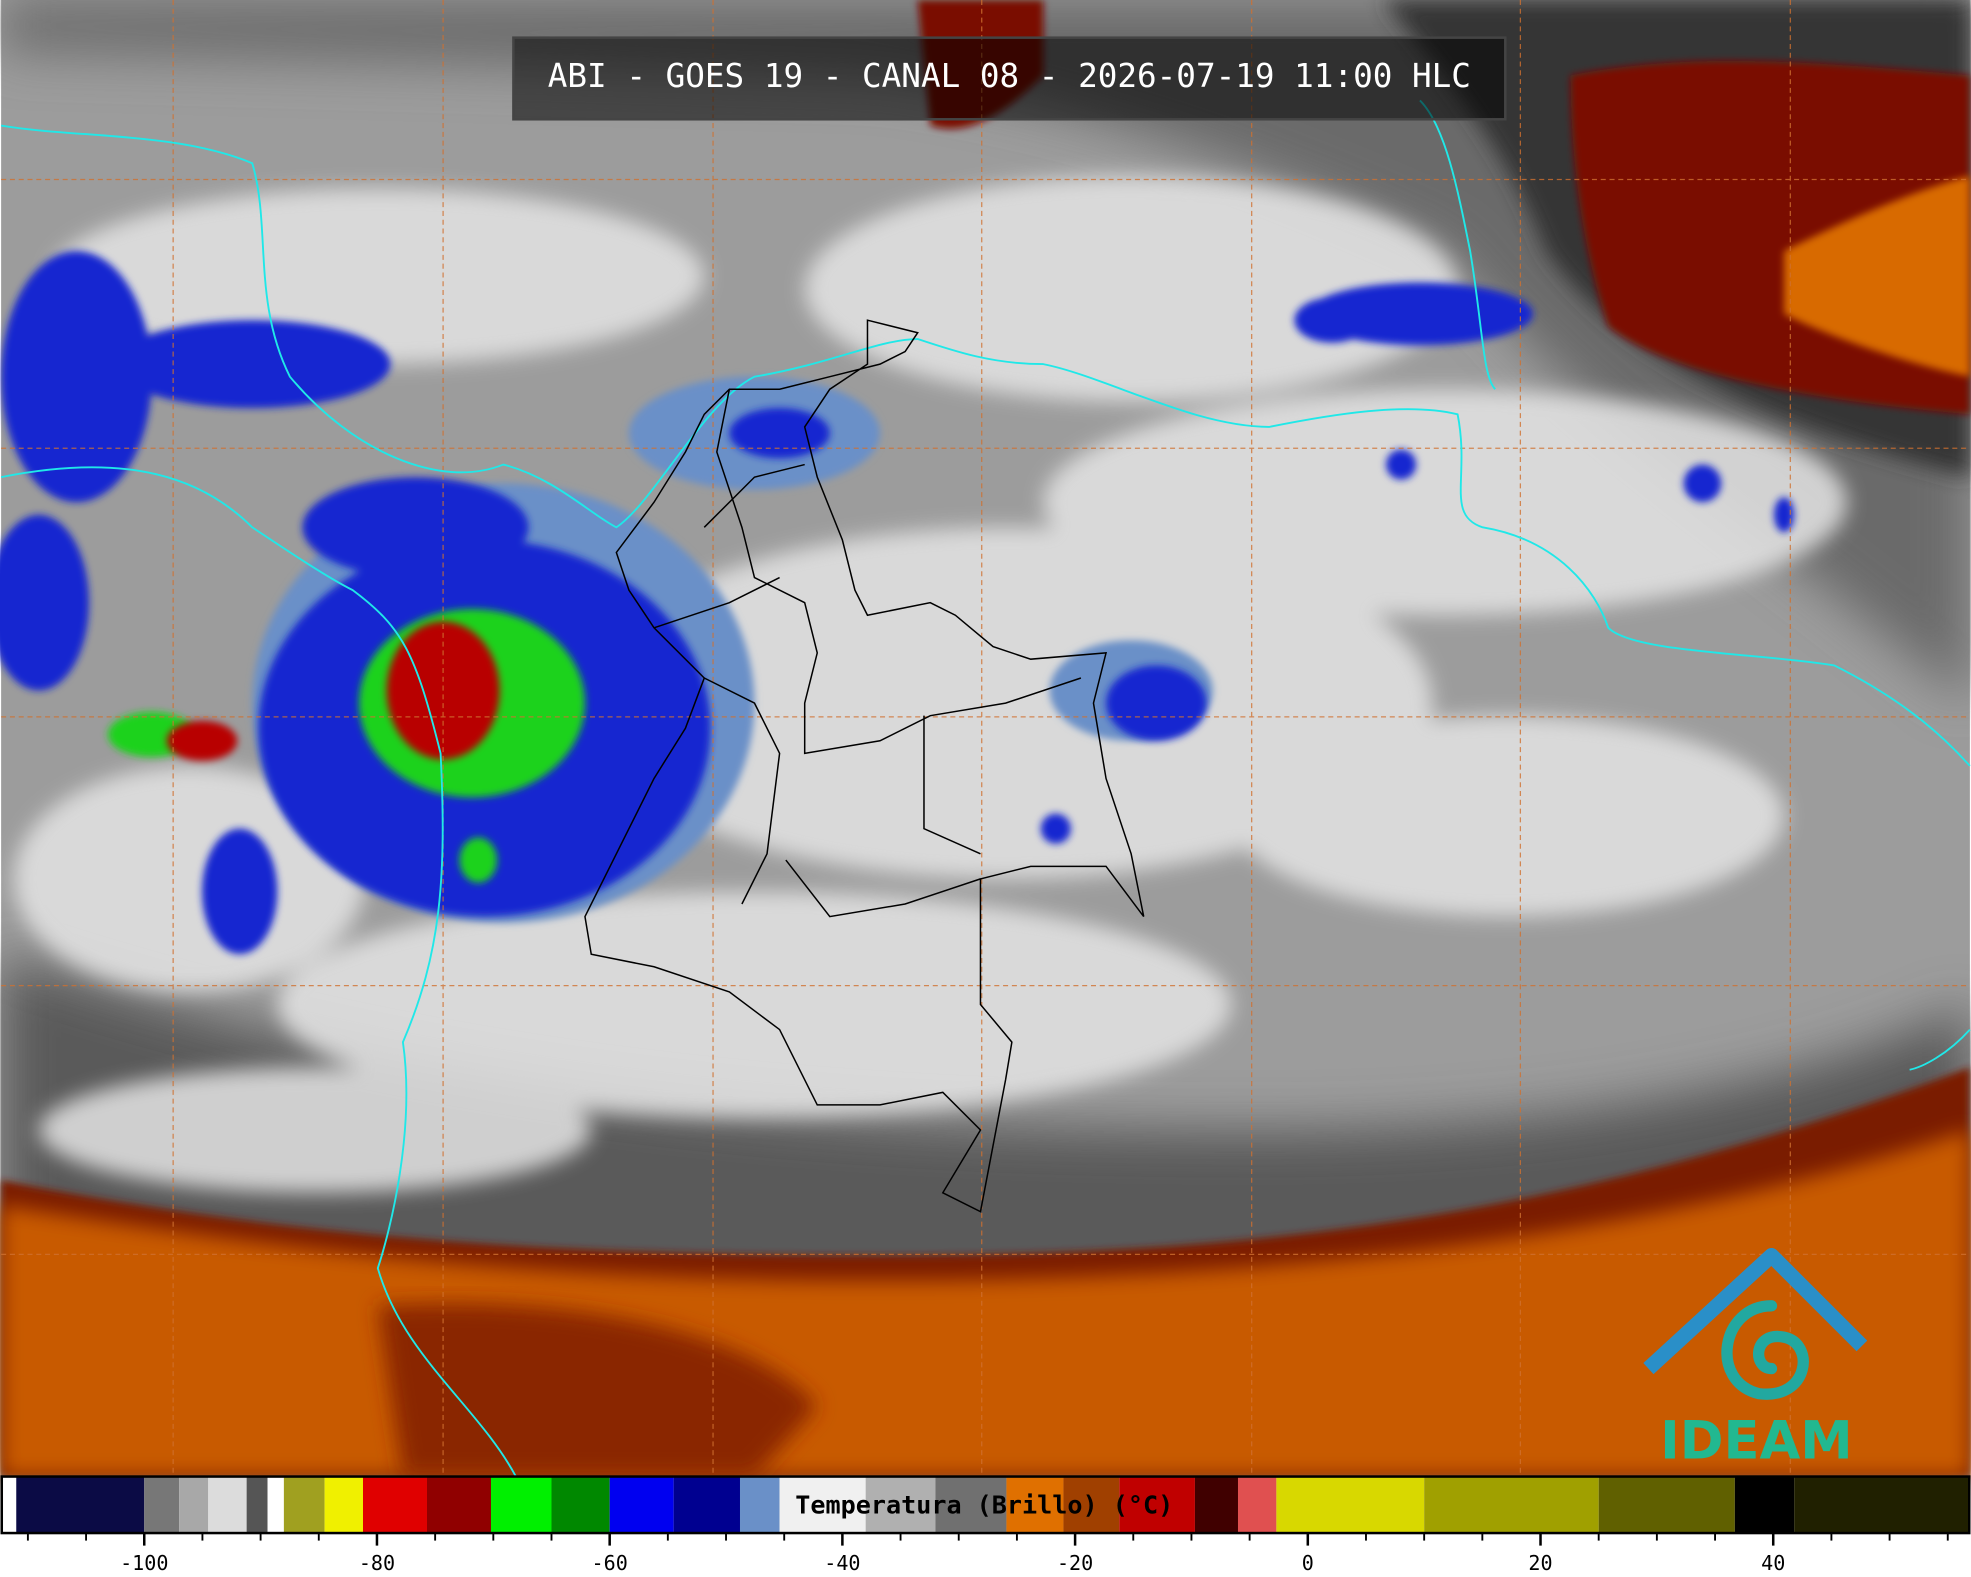 The width and height of the screenshot is (1971, 1577). What do you see at coordinates (1773, 1563) in the screenshot?
I see `tick-label: 40` at bounding box center [1773, 1563].